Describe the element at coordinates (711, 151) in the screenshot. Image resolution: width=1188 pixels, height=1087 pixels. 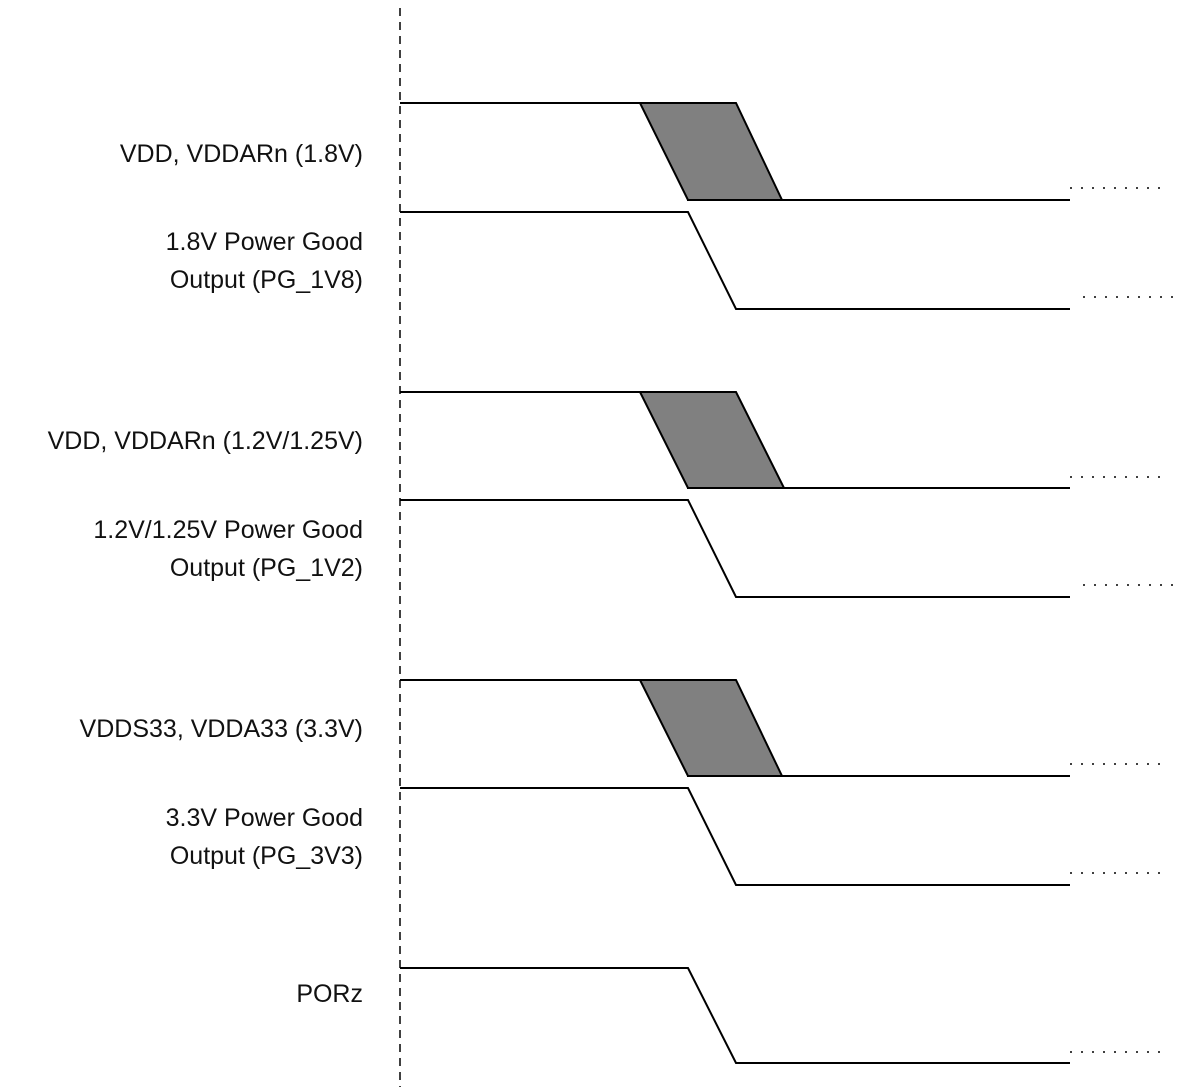
I see `ramp-down-band-vdd-1v8` at that location.